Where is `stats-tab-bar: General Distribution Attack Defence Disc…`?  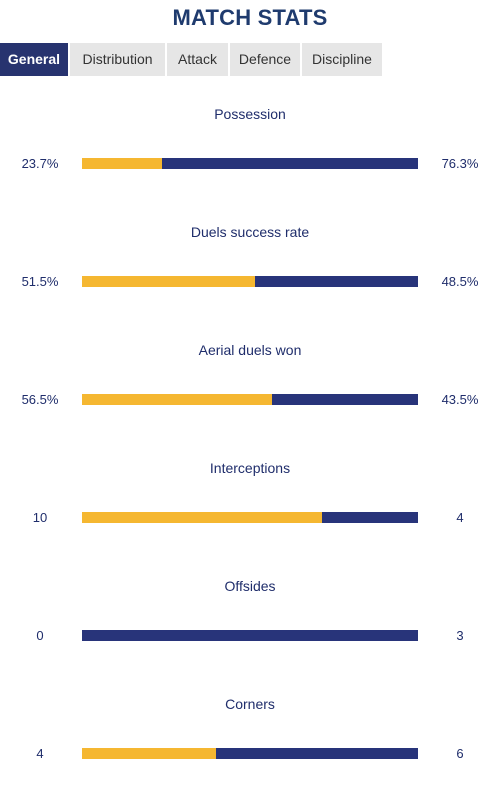
stats-tab-bar: General Distribution Attack Defence Disc… is located at coordinates (192, 59).